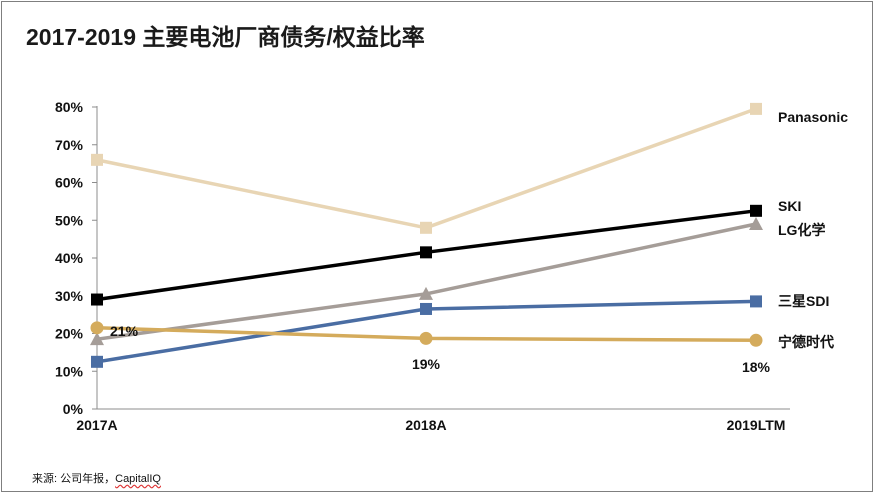 This screenshot has width=876, height=495. What do you see at coordinates (96, 425) in the screenshot?
I see `x-tick-label: 2017A` at bounding box center [96, 425].